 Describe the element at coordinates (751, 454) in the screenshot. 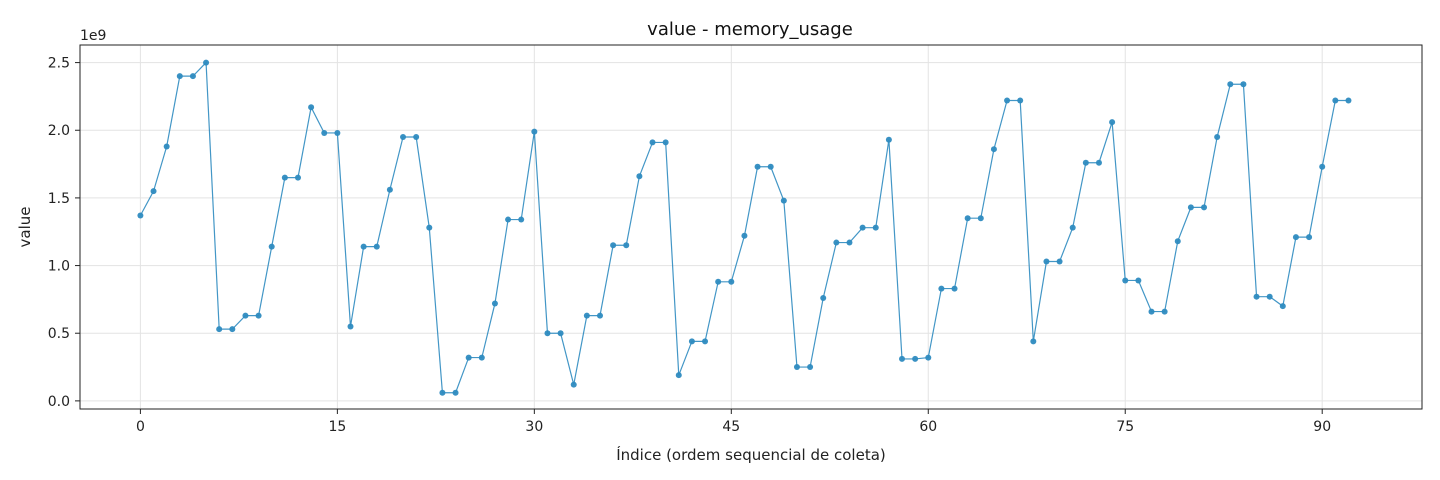

I see `x-axis-title: Índice (ordem sequencial de coleta)` at that location.